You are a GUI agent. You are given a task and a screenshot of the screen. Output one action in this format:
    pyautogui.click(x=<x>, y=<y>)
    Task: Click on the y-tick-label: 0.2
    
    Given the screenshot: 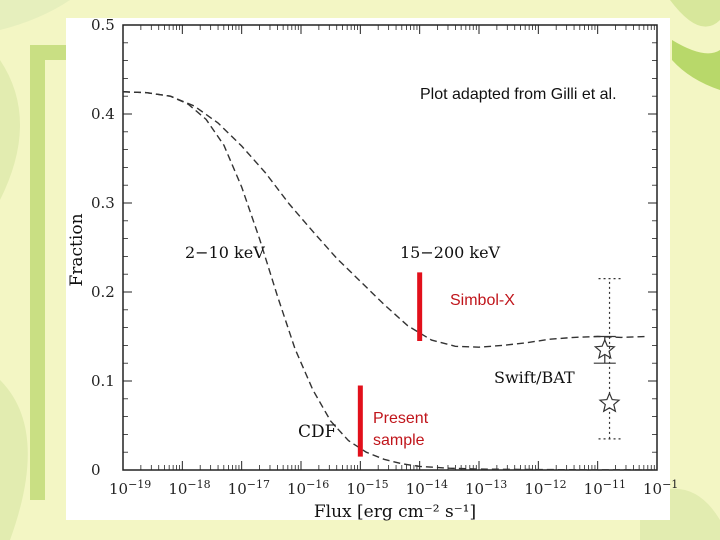 What is the action you would take?
    pyautogui.click(x=103, y=292)
    